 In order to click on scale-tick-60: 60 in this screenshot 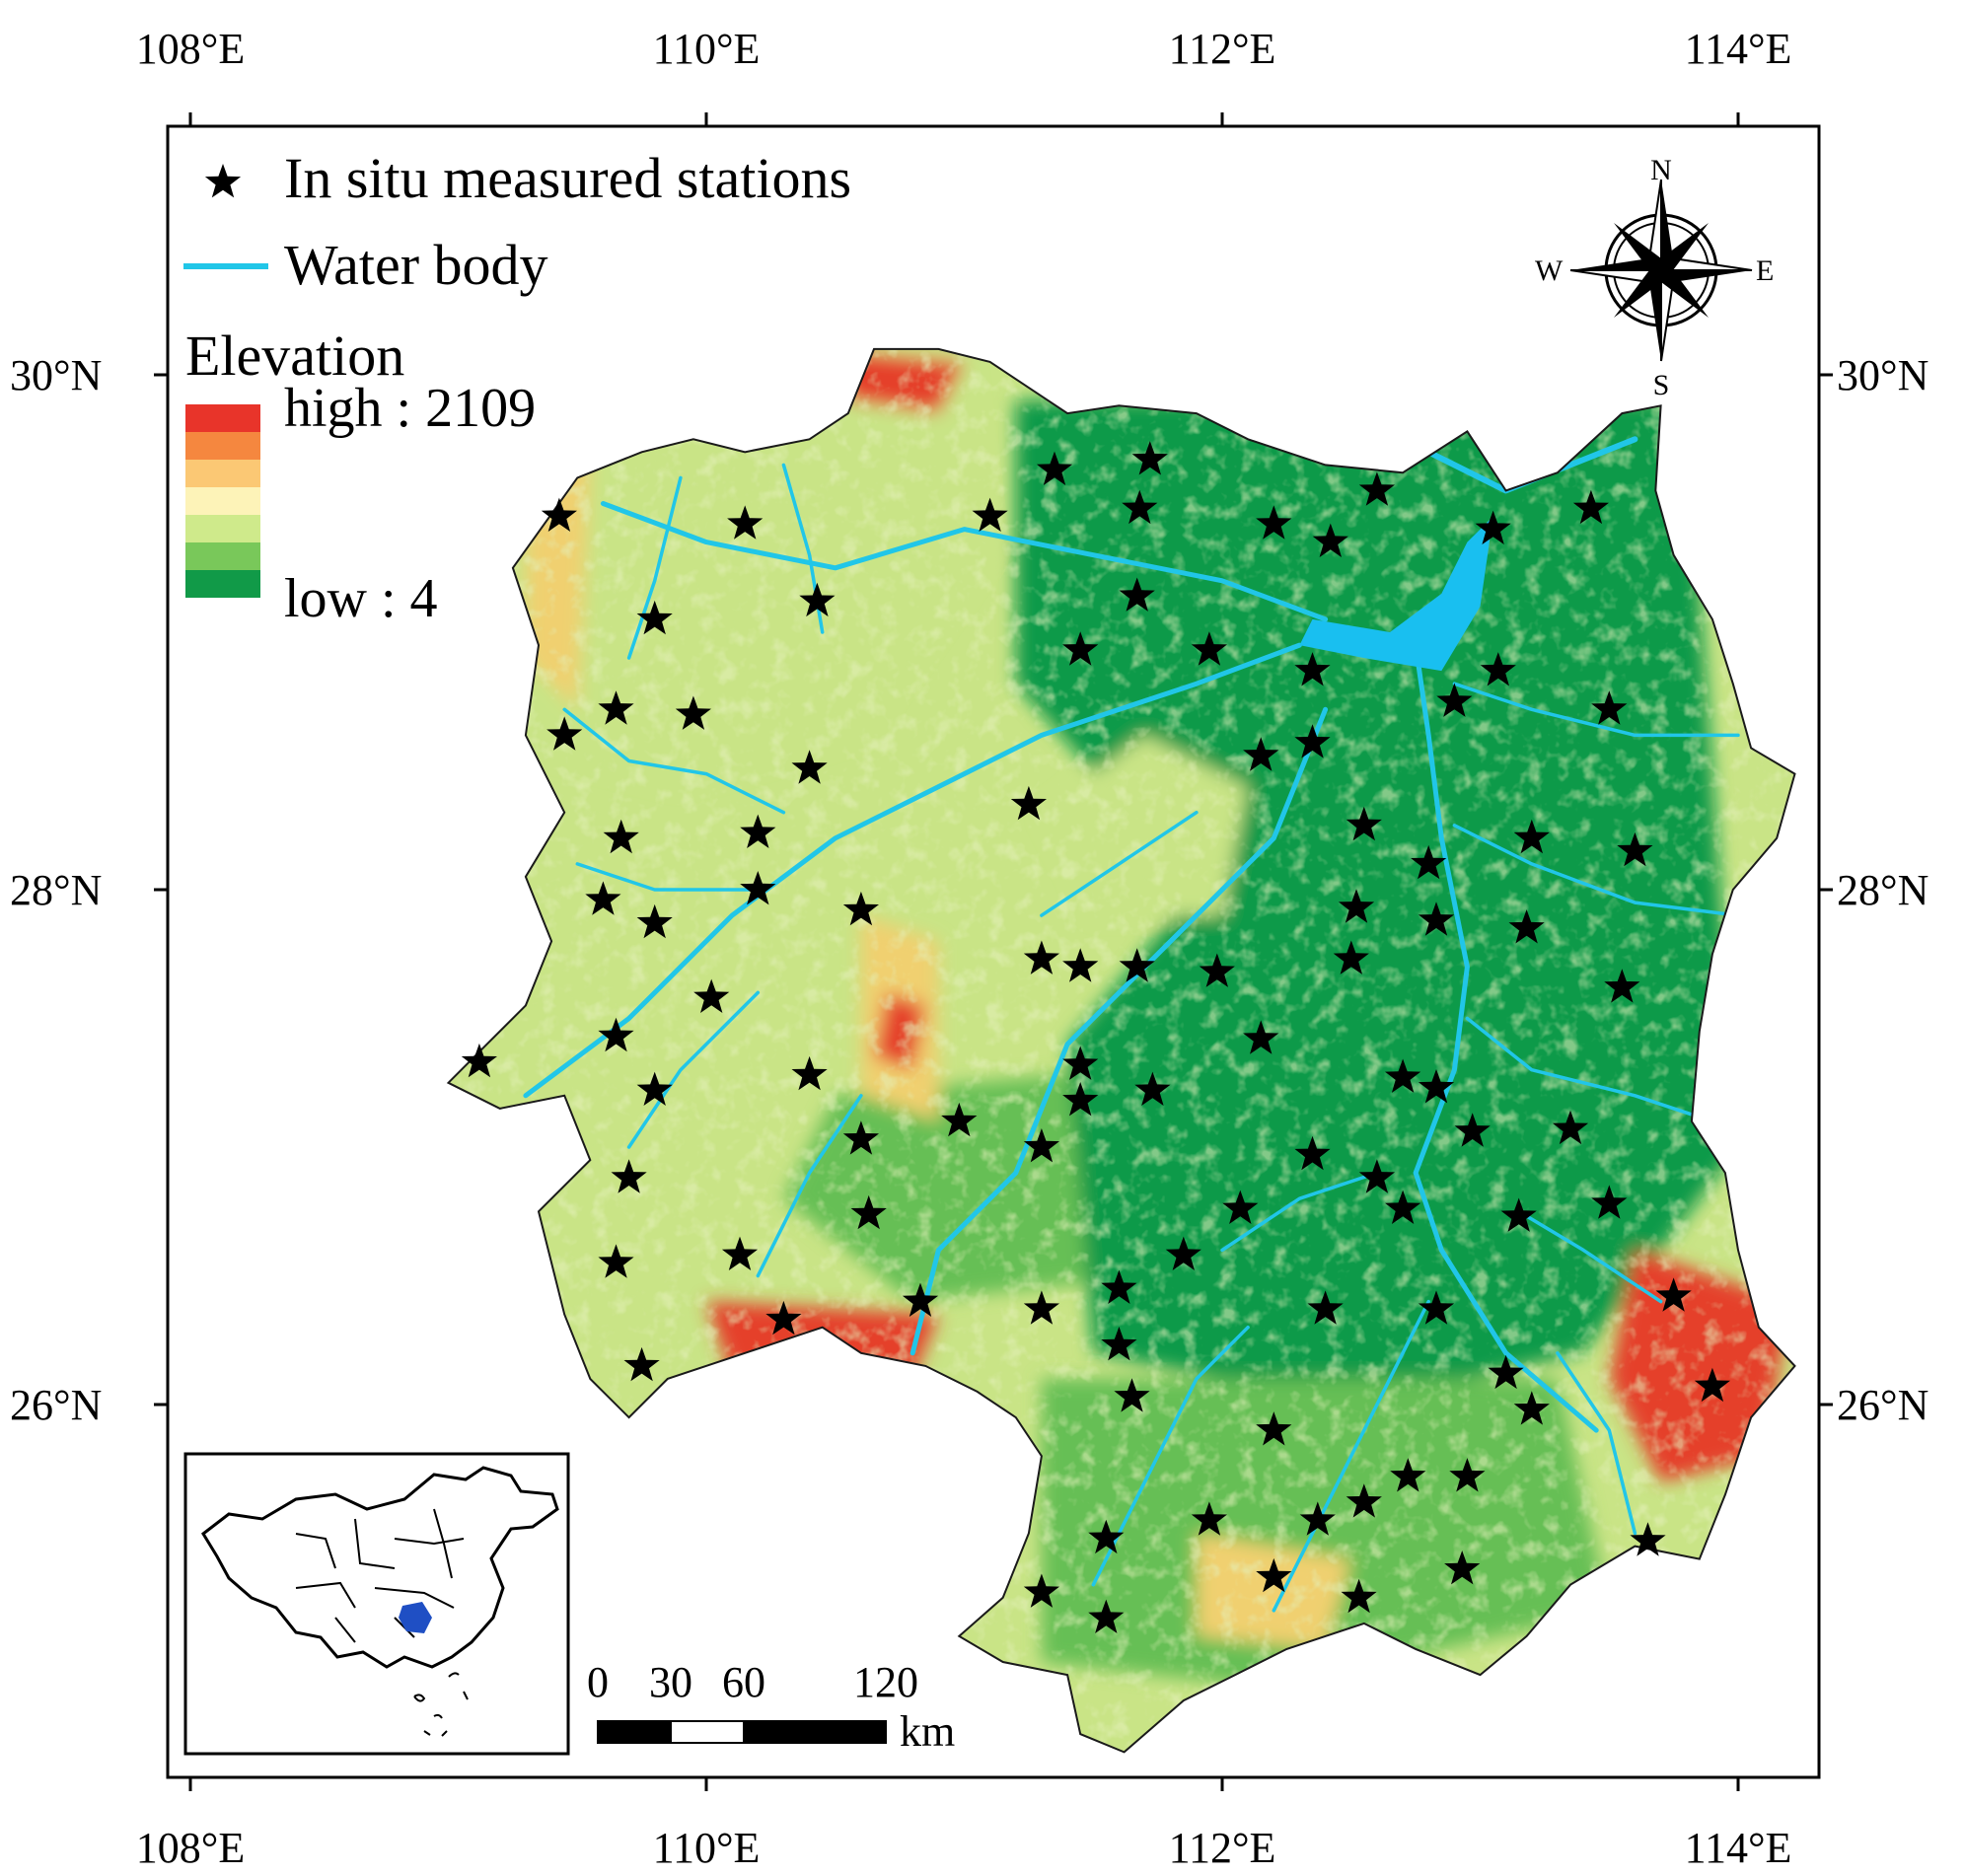, I will do `click(743, 1682)`.